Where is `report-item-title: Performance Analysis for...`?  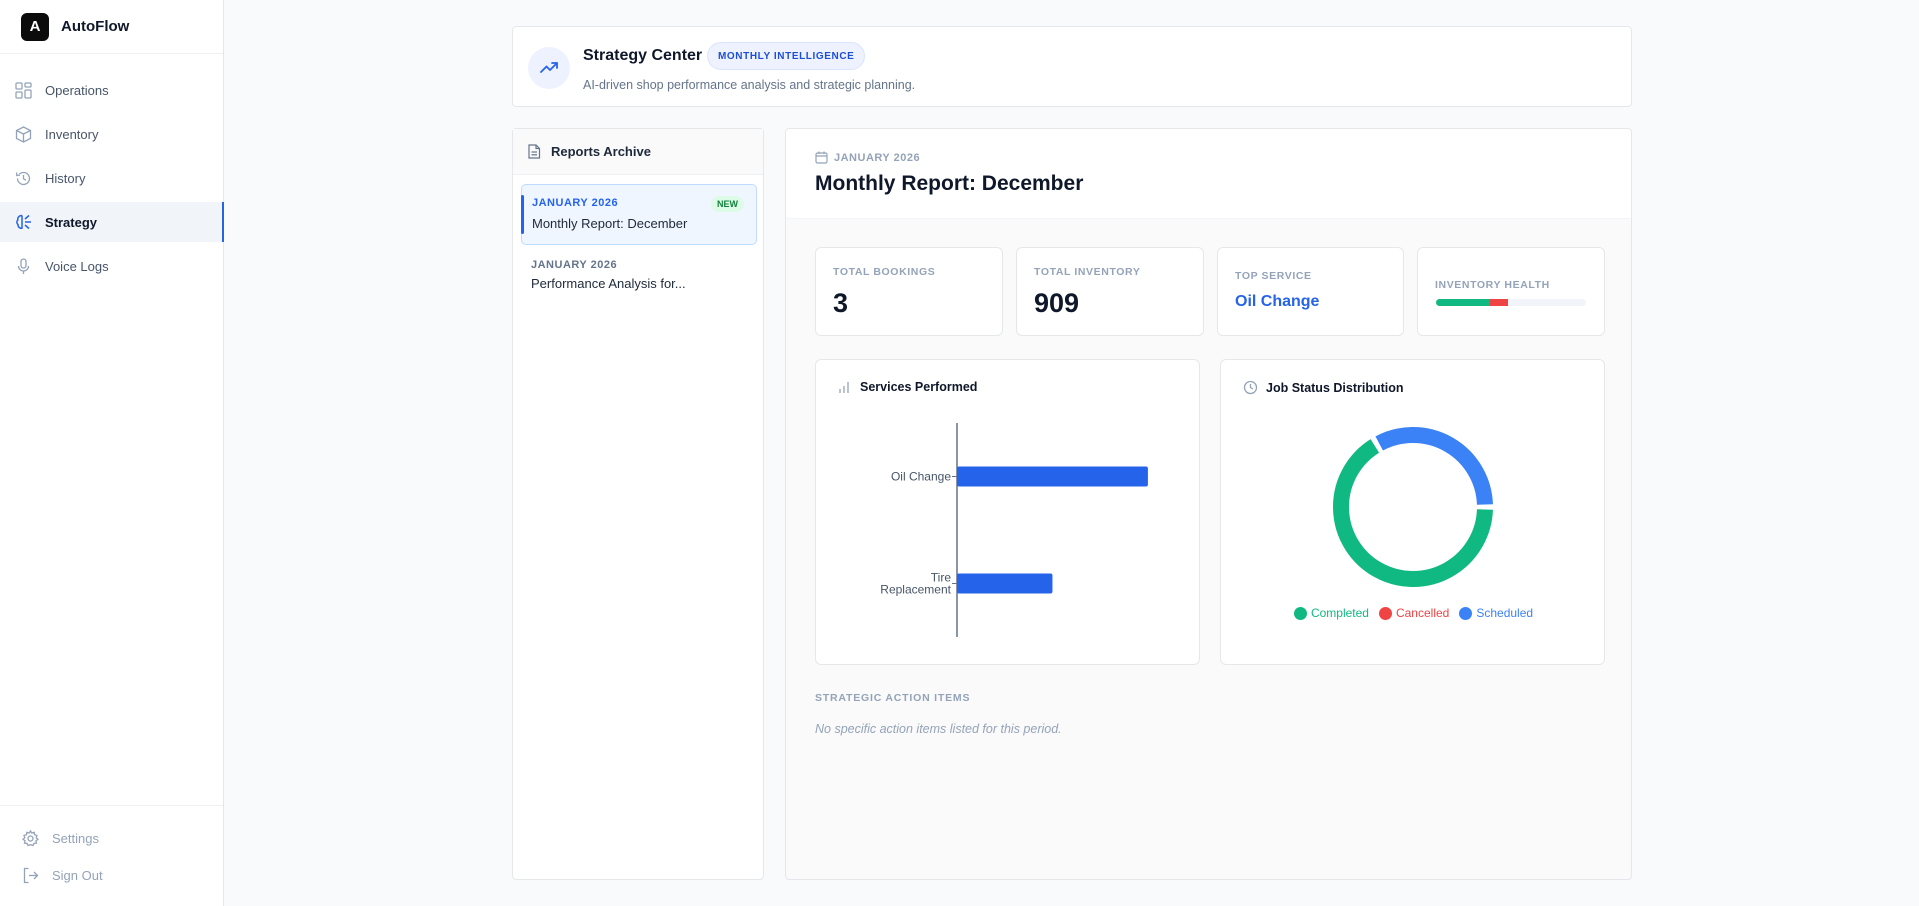 report-item-title: Performance Analysis for... is located at coordinates (608, 283).